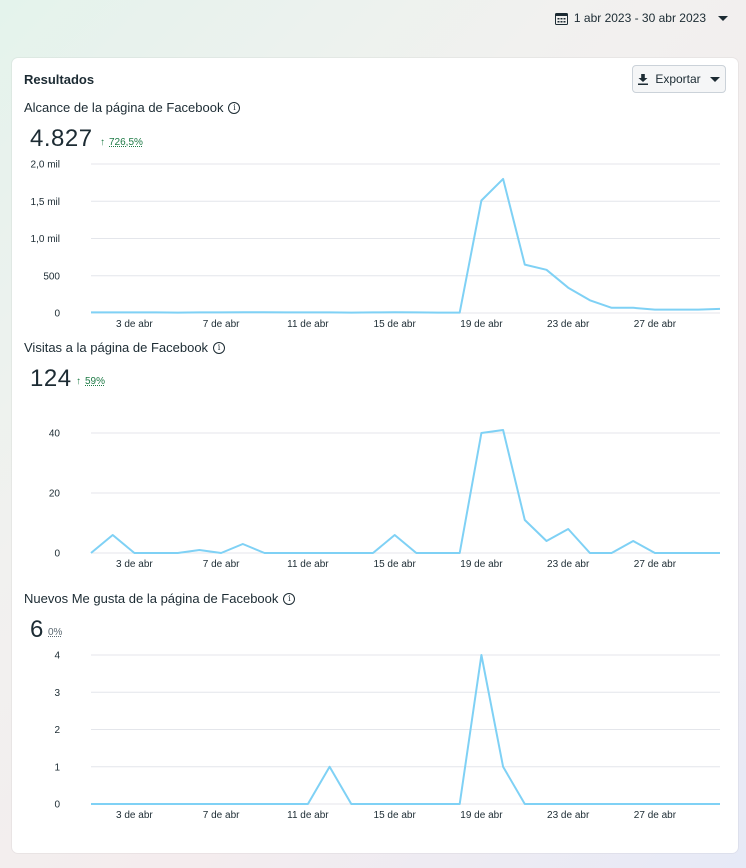 Image resolution: width=746 pixels, height=868 pixels. Describe the element at coordinates (57, 693) in the screenshot. I see `y-tick-label: 3` at that location.